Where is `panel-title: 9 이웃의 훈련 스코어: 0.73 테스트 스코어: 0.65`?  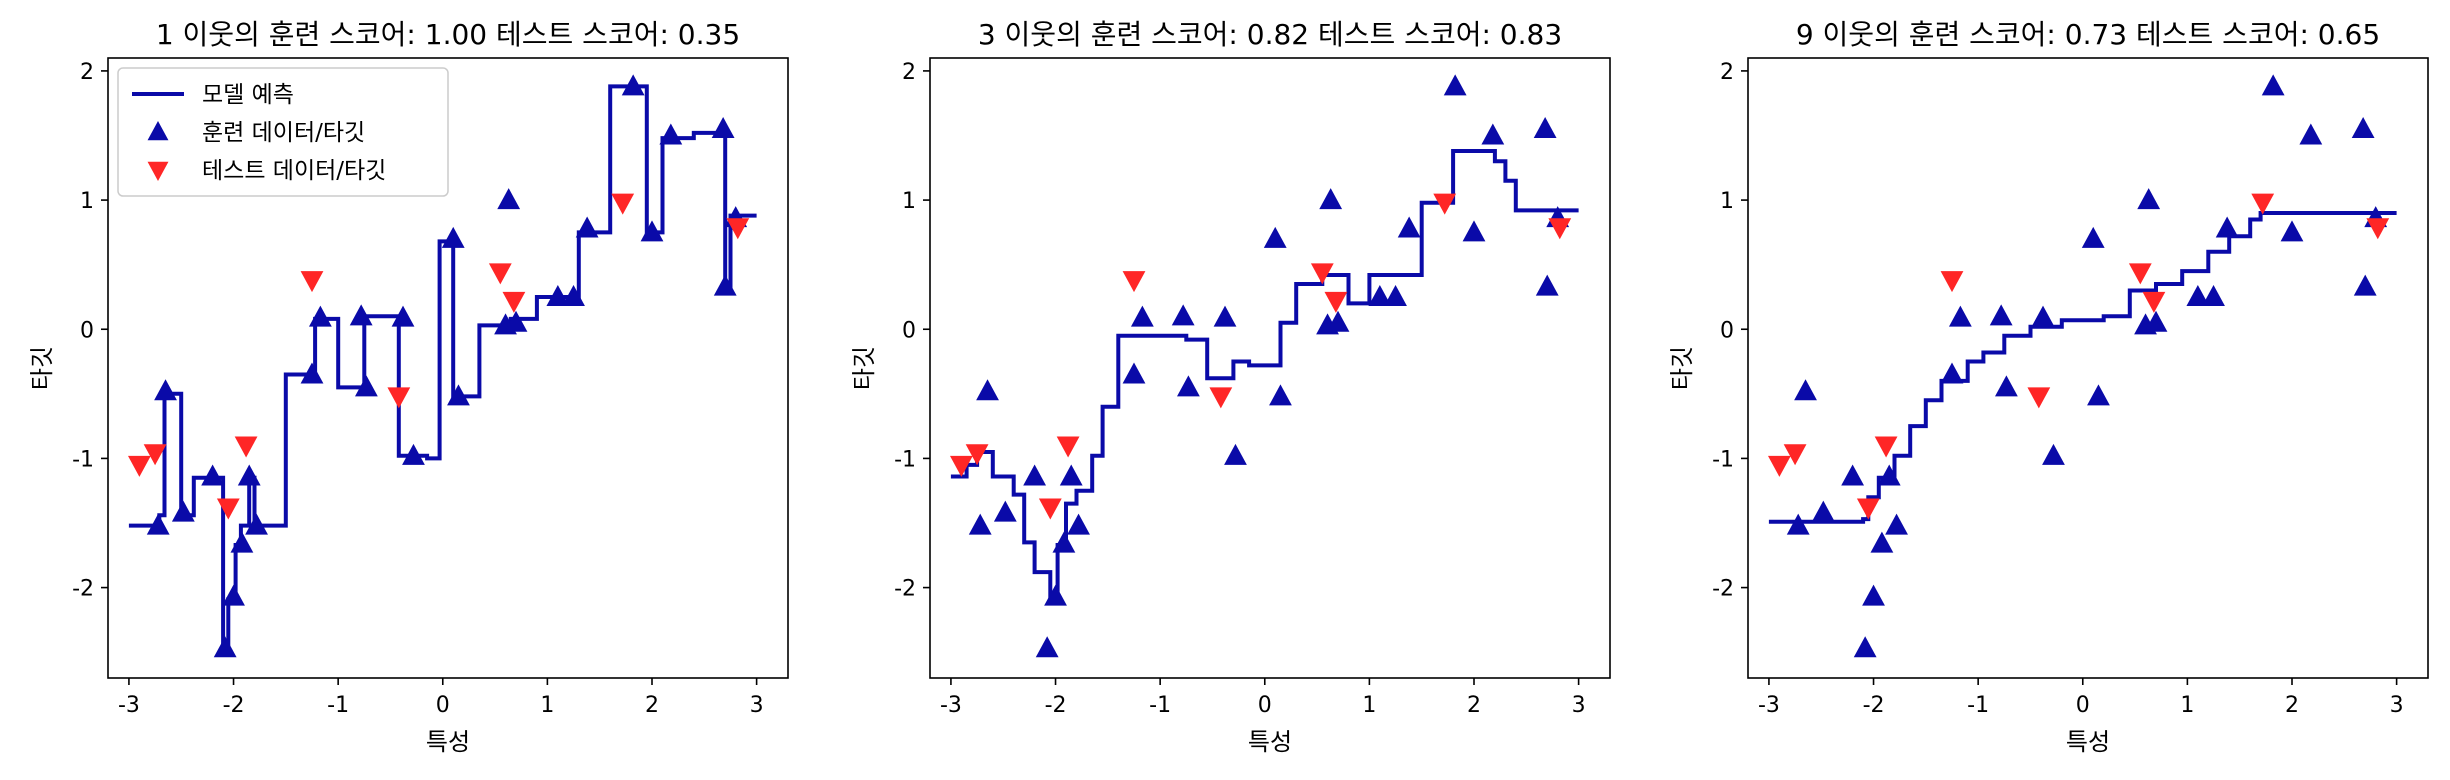
panel-title: 9 이웃의 훈련 스코어: 0.73 테스트 스코어: 0.65 is located at coordinates (2088, 34).